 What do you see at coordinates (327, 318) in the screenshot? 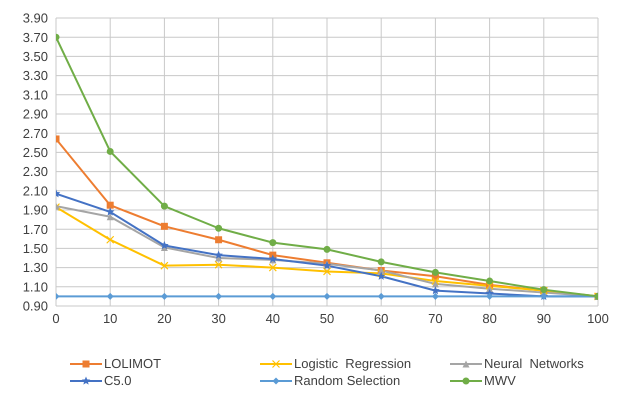
I see `x-tick-label: 50` at bounding box center [327, 318].